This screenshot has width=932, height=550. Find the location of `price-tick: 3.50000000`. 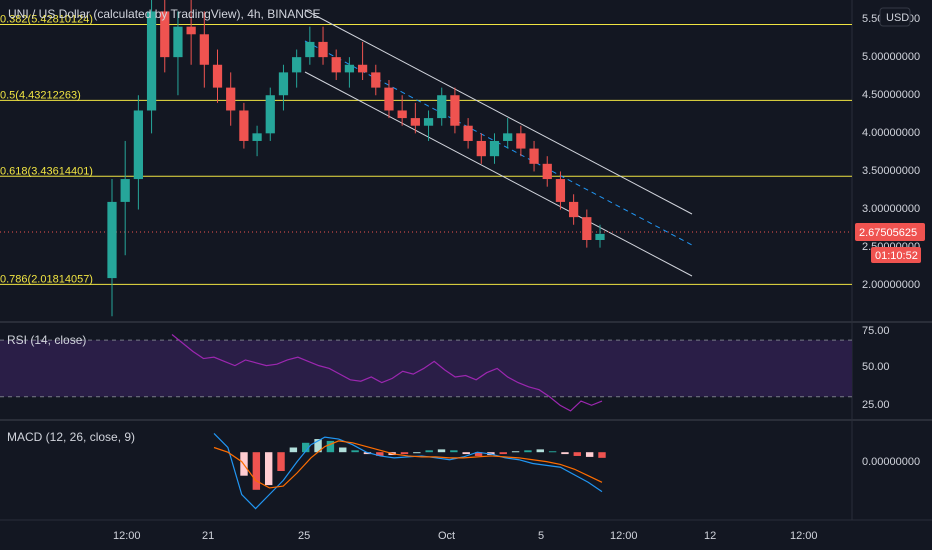

price-tick: 3.50000000 is located at coordinates (891, 171).